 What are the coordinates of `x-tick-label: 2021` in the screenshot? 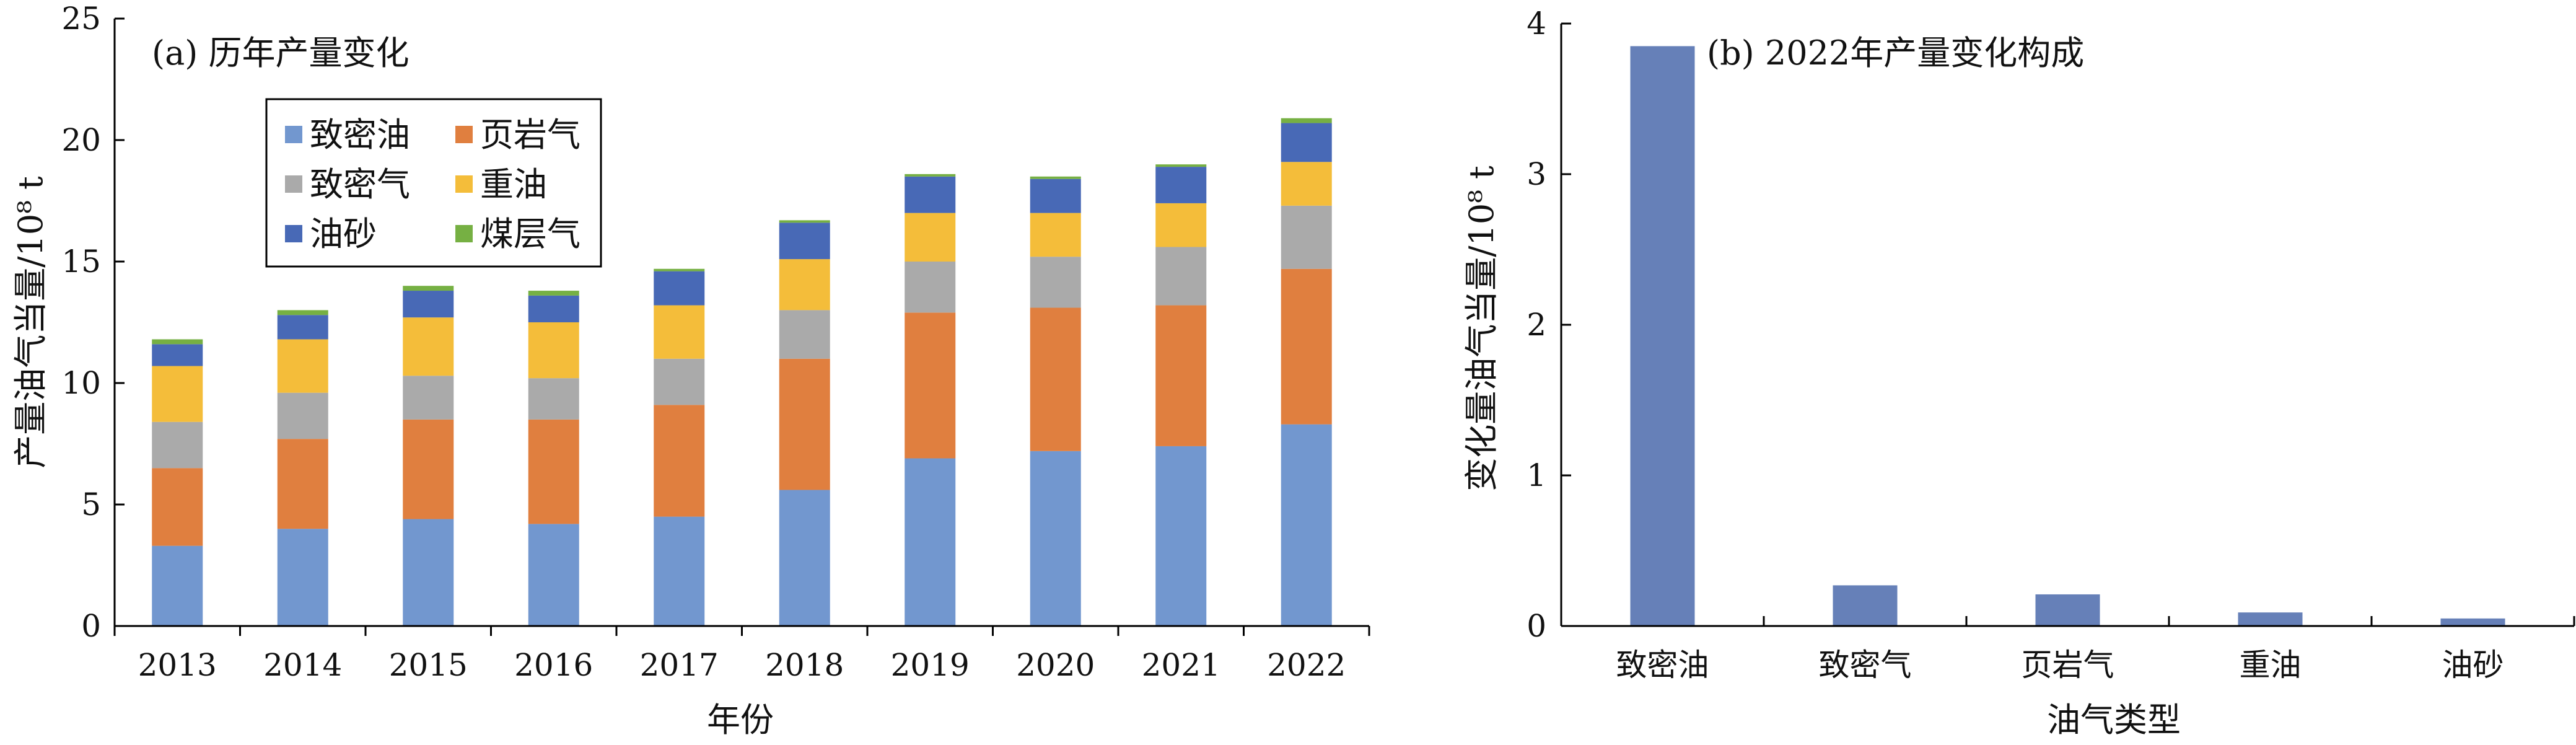 It's located at (1181, 665).